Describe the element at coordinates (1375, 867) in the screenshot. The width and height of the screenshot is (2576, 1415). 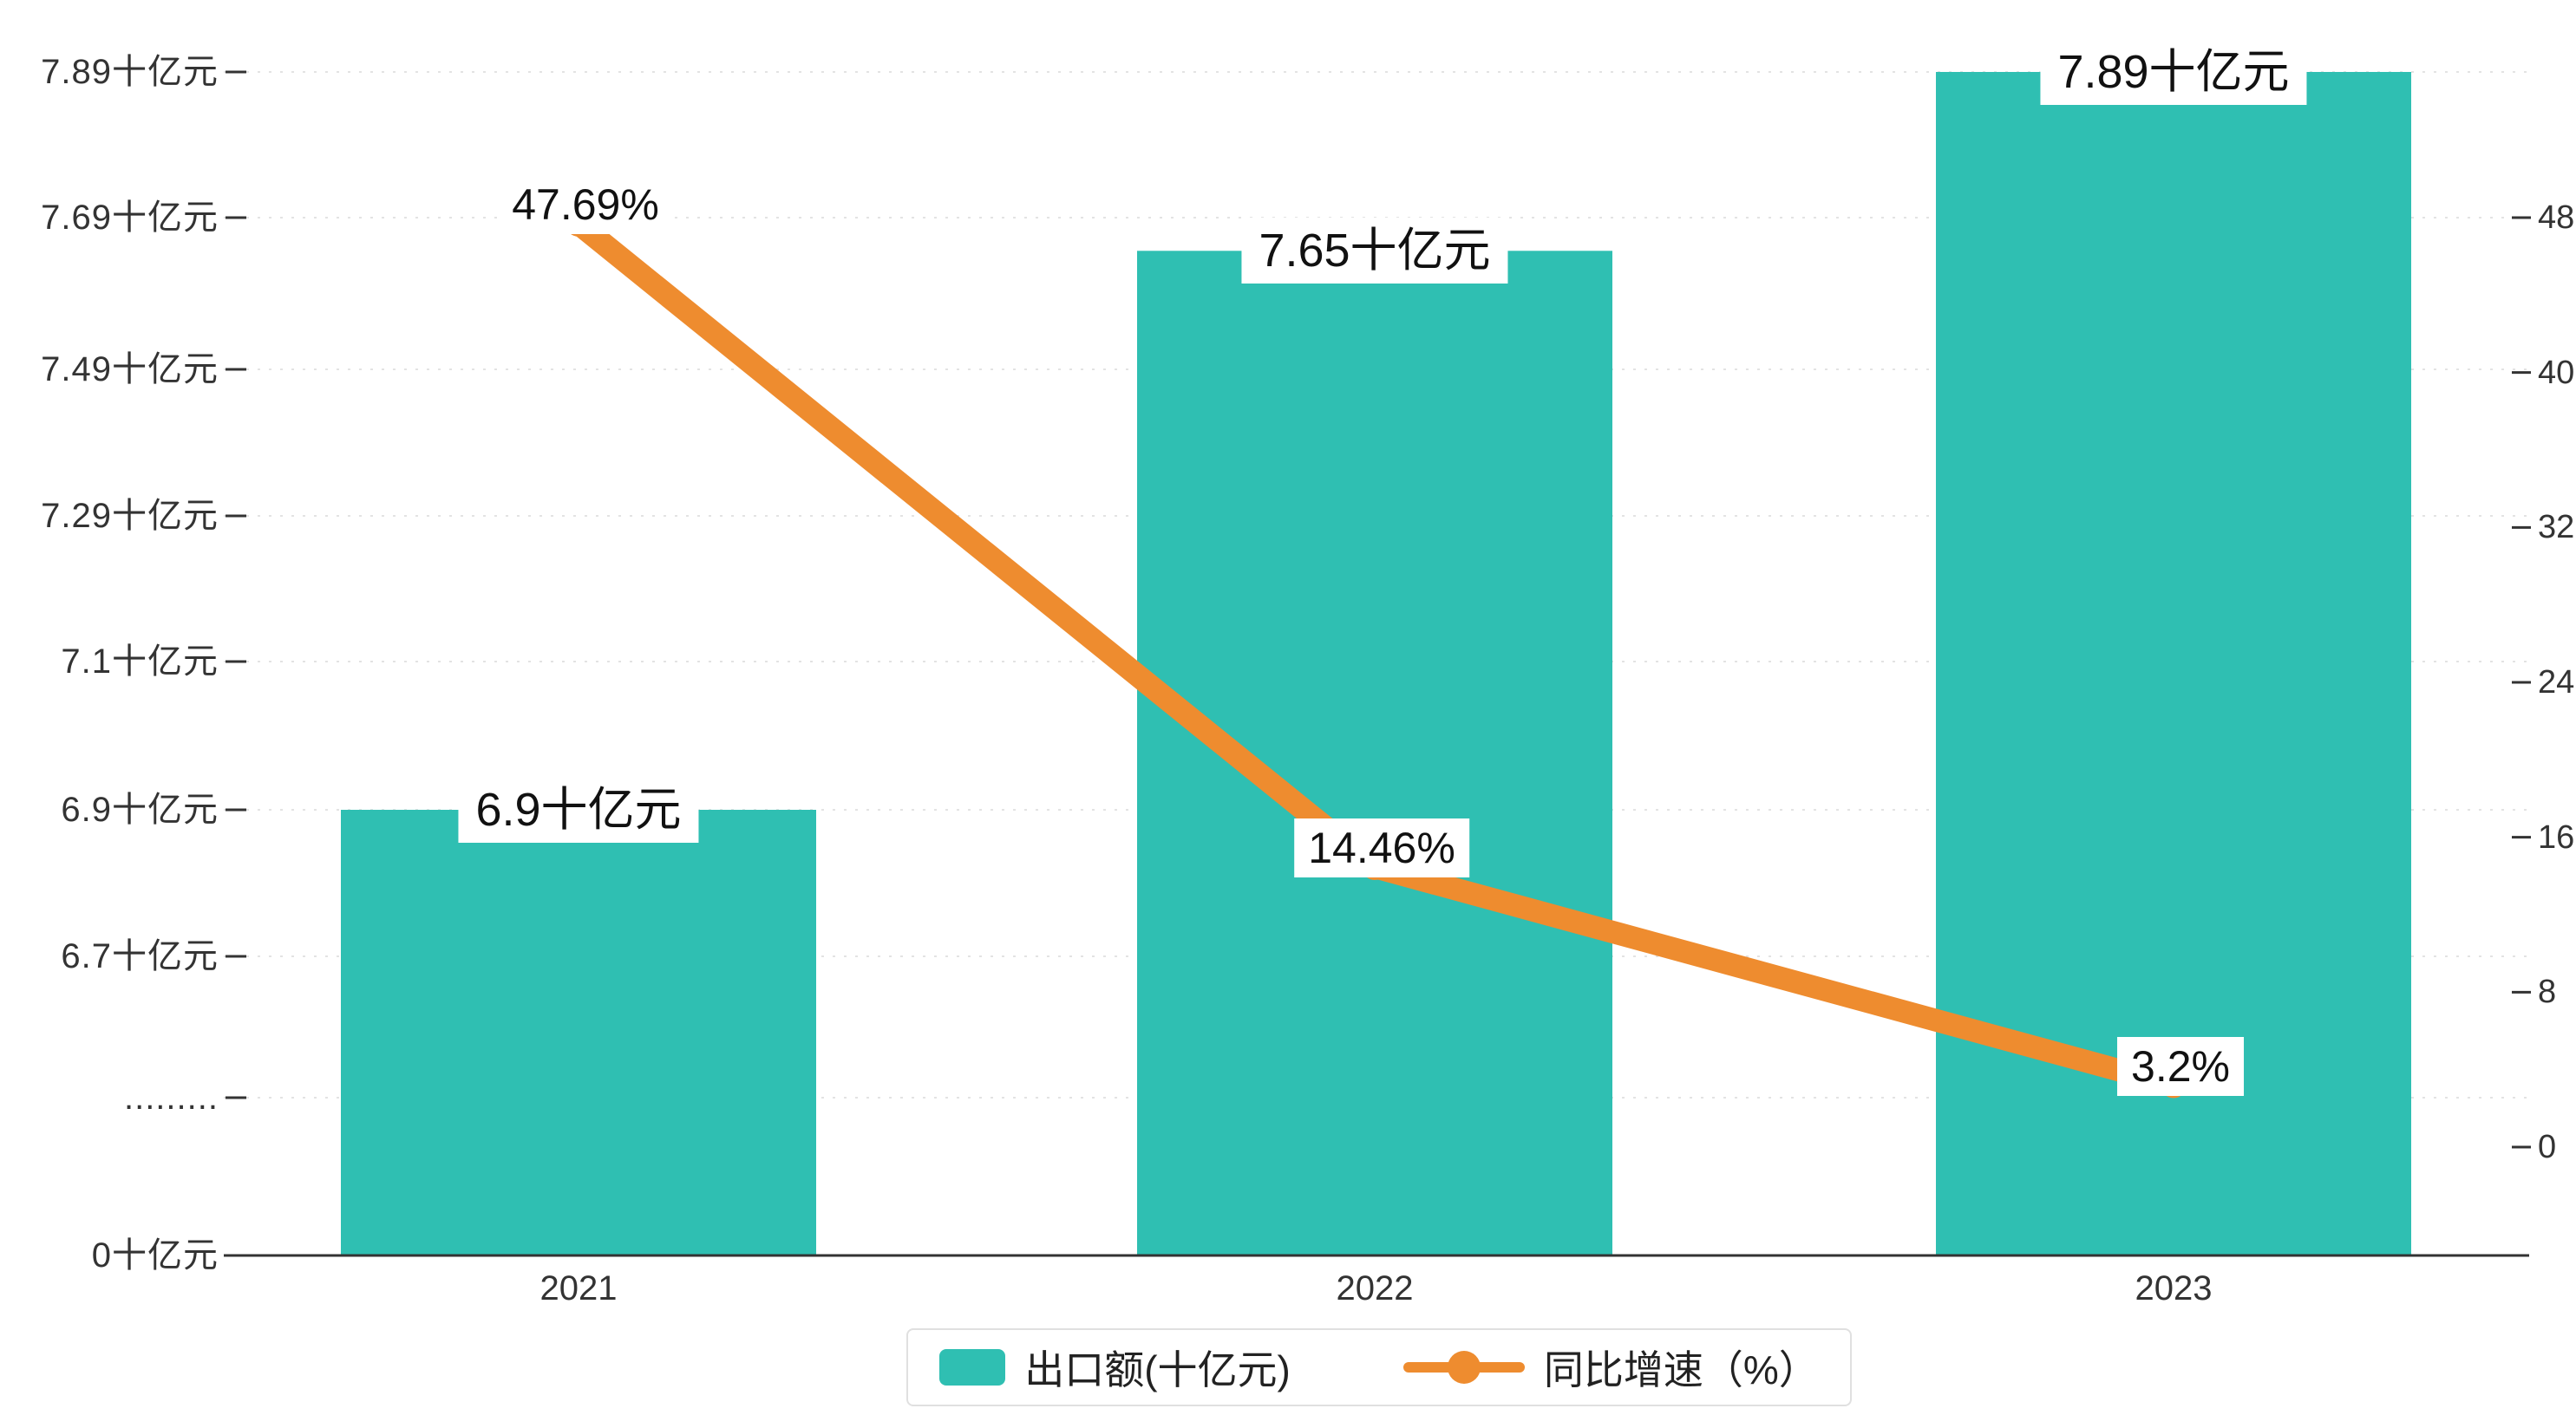
I see `growth-point-2022` at that location.